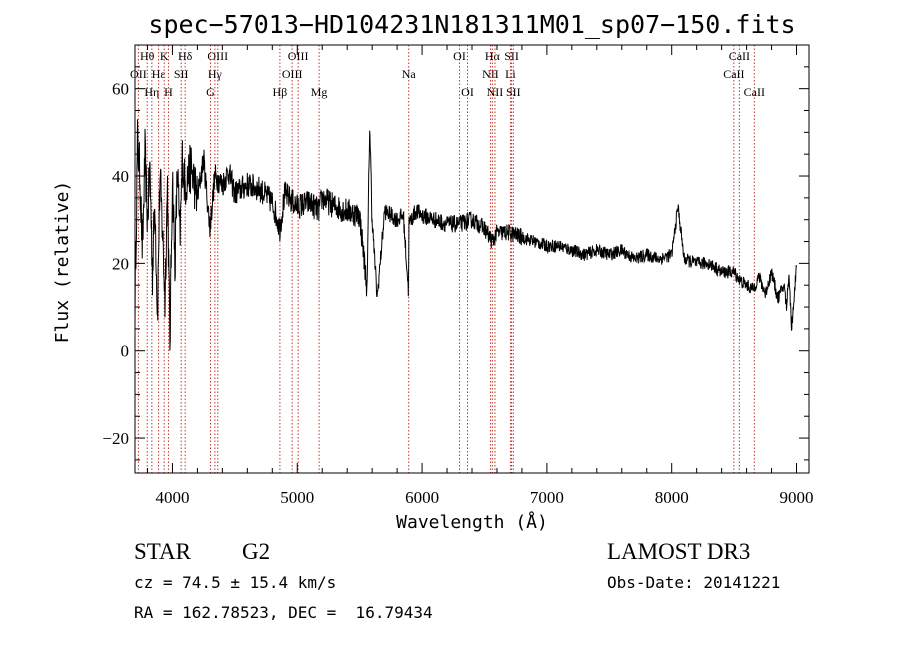 Image resolution: width=900 pixels, height=649 pixels. What do you see at coordinates (120, 263) in the screenshot?
I see `y-tick-label-2: 20` at bounding box center [120, 263].